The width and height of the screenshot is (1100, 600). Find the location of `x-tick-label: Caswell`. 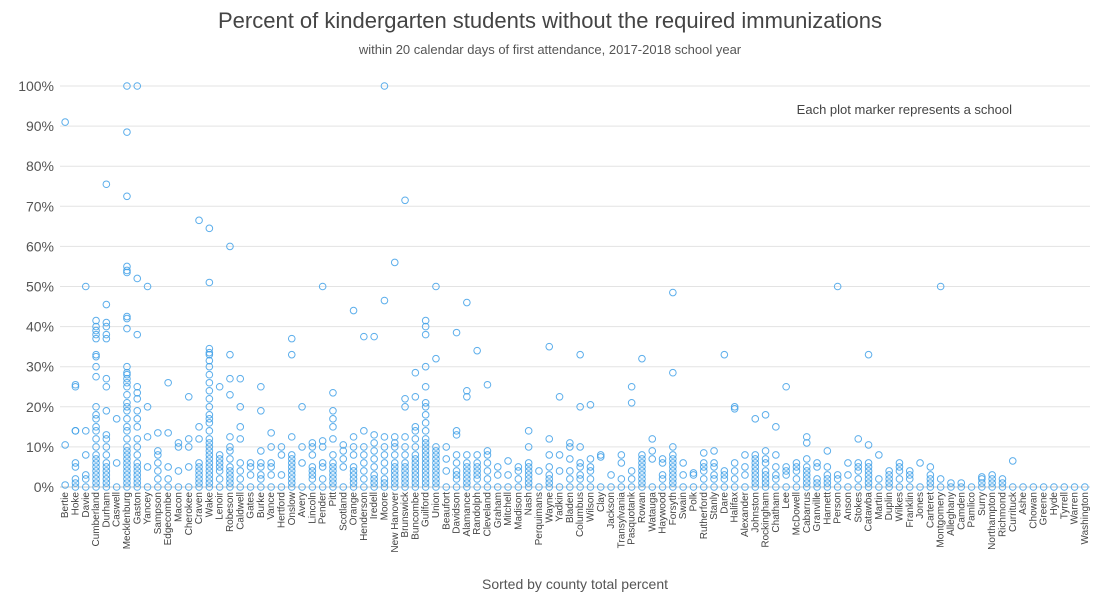

x-tick-label: Caswell is located at coordinates (117, 509).